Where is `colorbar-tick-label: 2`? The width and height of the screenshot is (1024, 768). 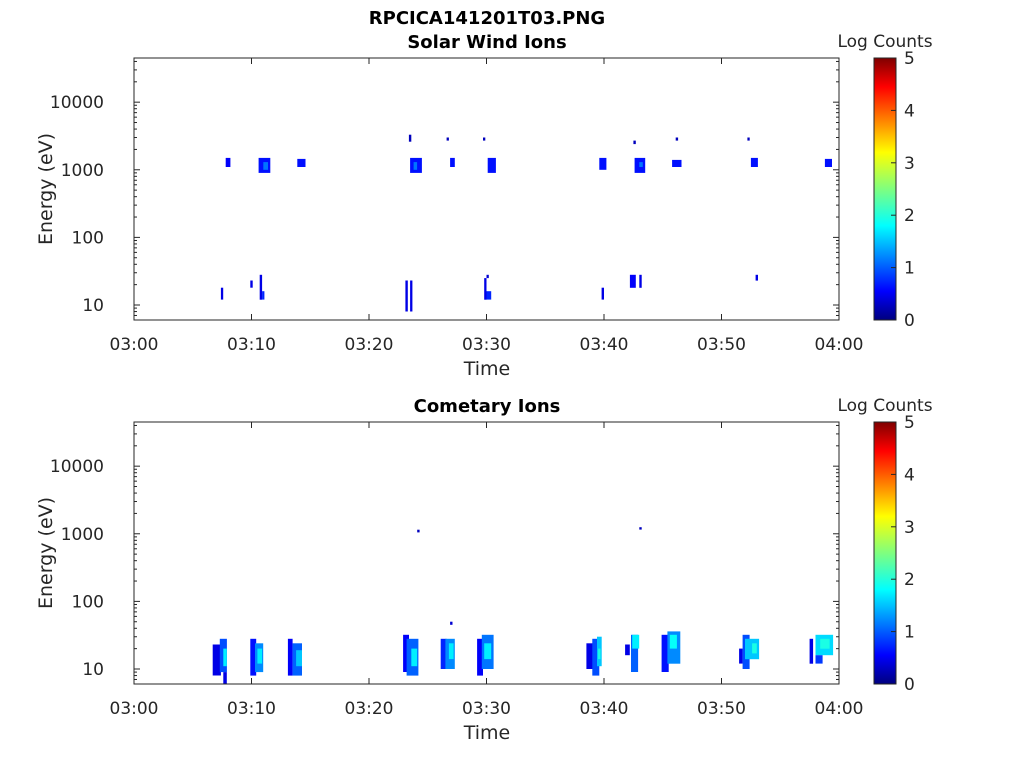 colorbar-tick-label: 2 is located at coordinates (909, 216).